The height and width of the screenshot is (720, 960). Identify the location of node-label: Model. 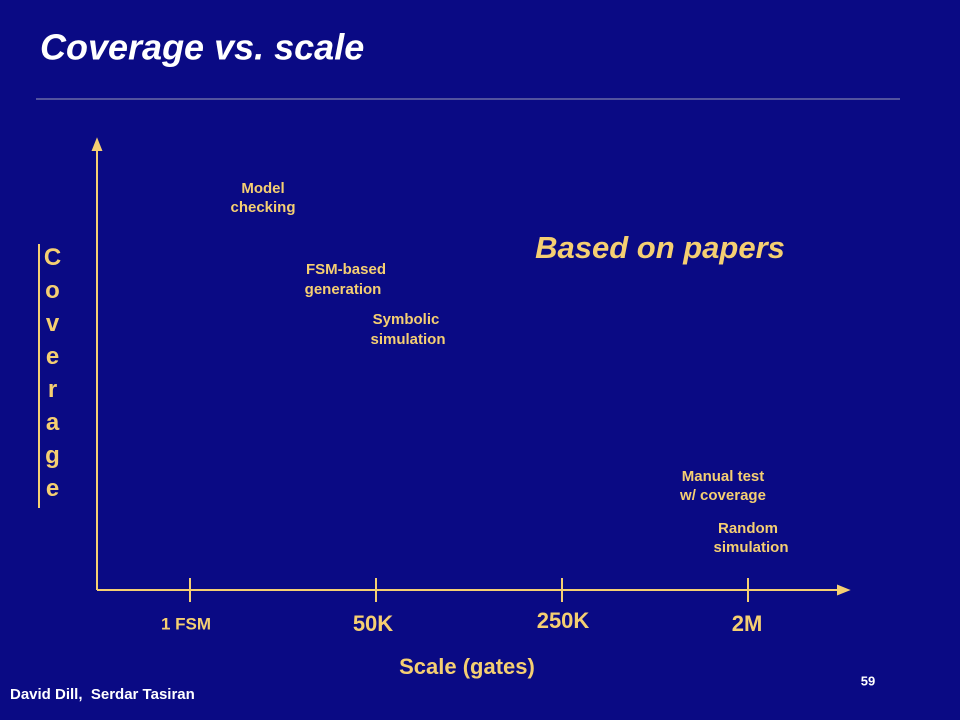
(262, 188).